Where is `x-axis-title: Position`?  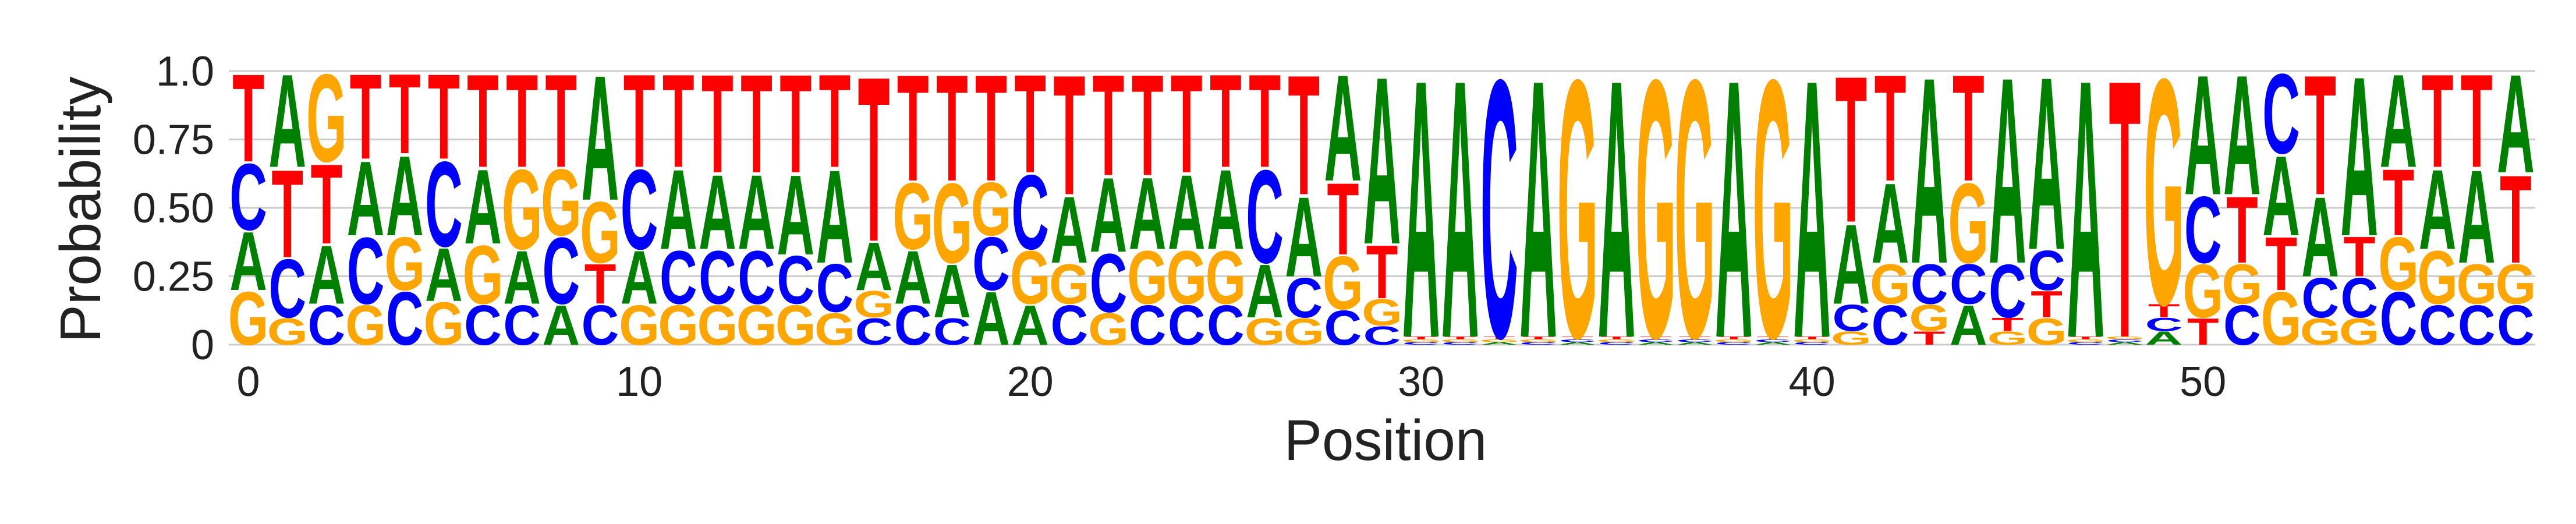
x-axis-title: Position is located at coordinates (1385, 440).